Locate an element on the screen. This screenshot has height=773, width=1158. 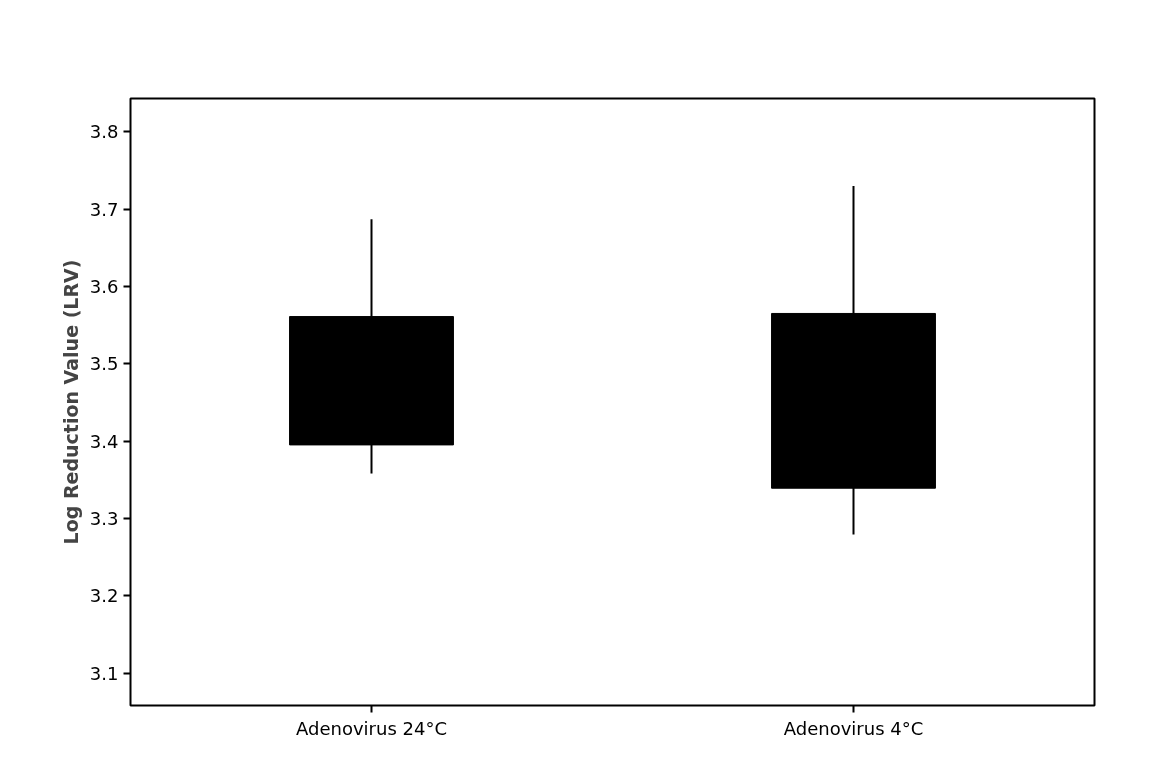
y-tick-label: 3.7 is located at coordinates (104, 209).